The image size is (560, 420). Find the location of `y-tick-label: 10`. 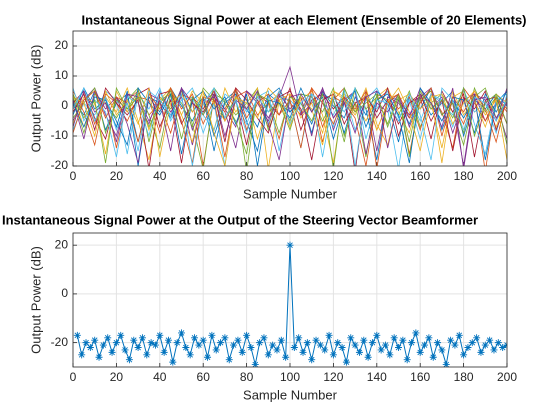

y-tick-label: 10 is located at coordinates (62, 75).